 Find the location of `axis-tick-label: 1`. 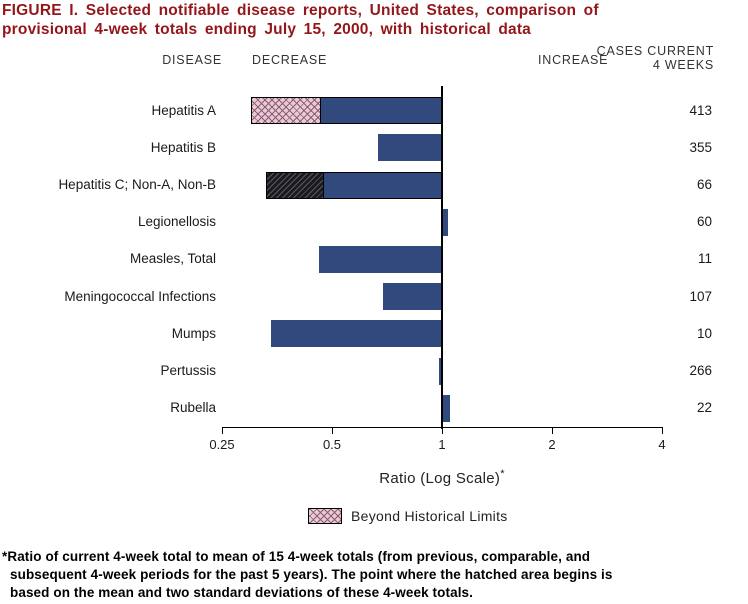

axis-tick-label: 1 is located at coordinates (442, 444).